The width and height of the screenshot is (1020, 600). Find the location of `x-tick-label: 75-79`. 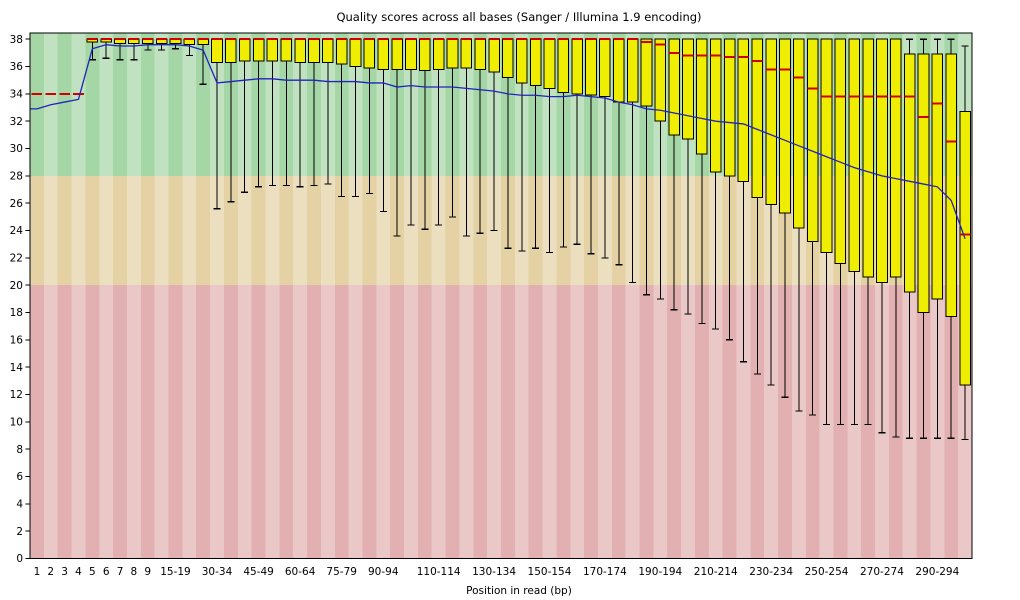

x-tick-label: 75-79 is located at coordinates (341, 572).